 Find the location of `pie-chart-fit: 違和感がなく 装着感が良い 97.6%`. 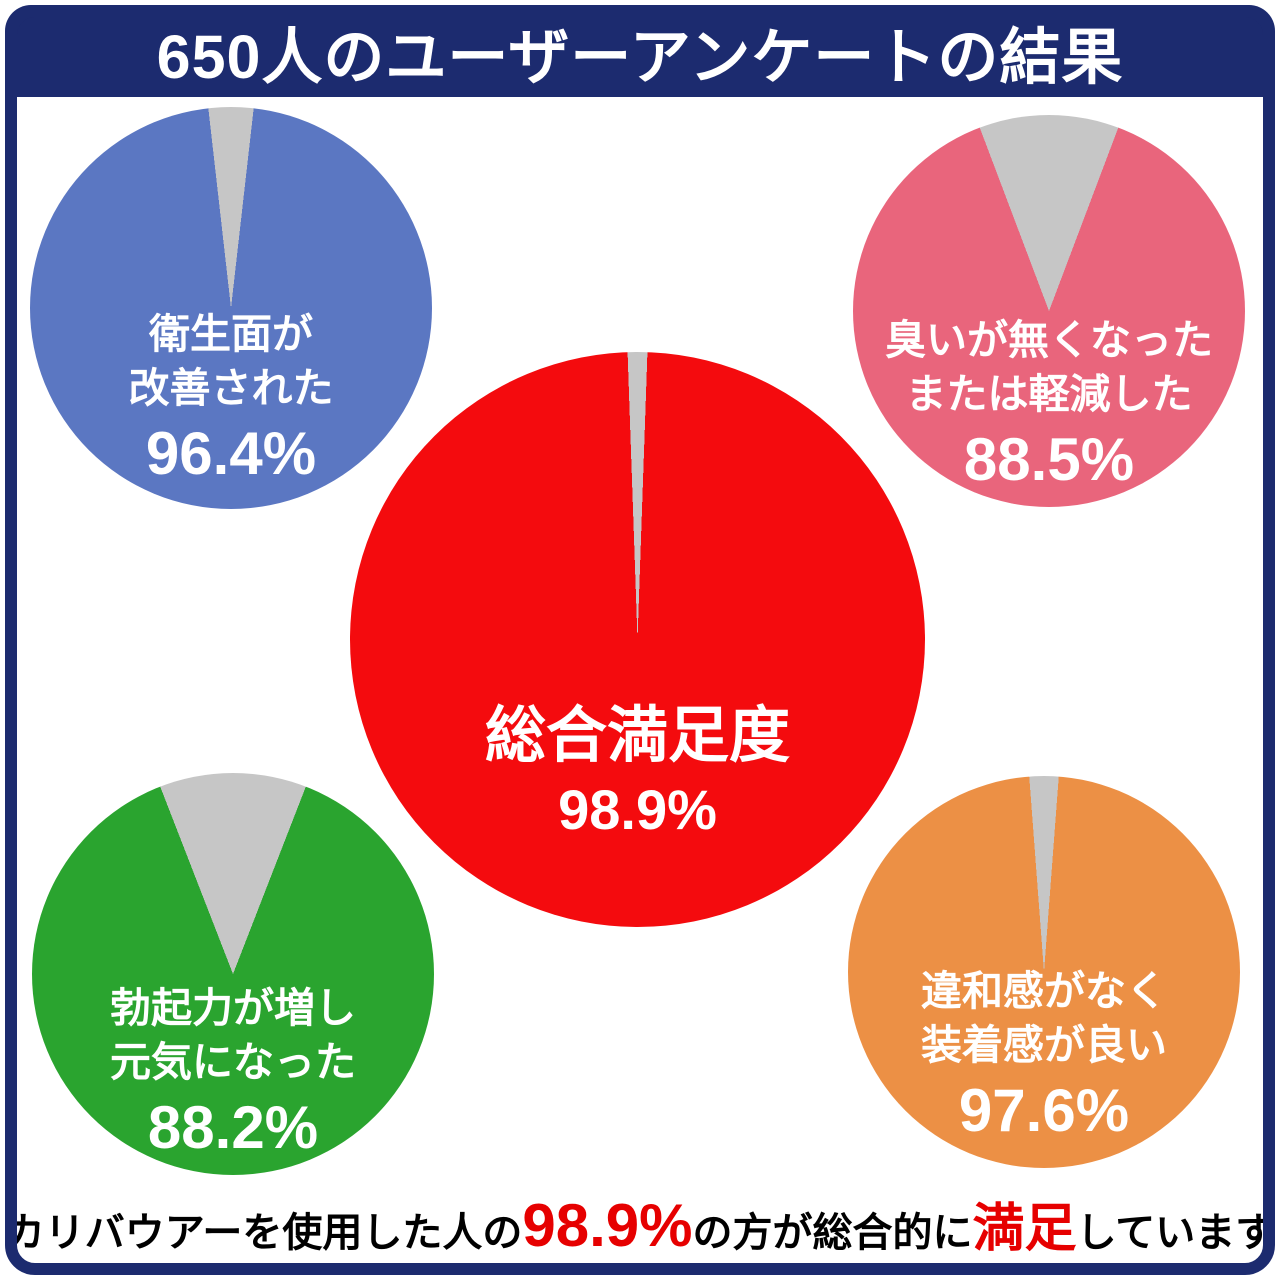

pie-chart-fit: 違和感がなく 装着感が良い 97.6% is located at coordinates (1044, 972).